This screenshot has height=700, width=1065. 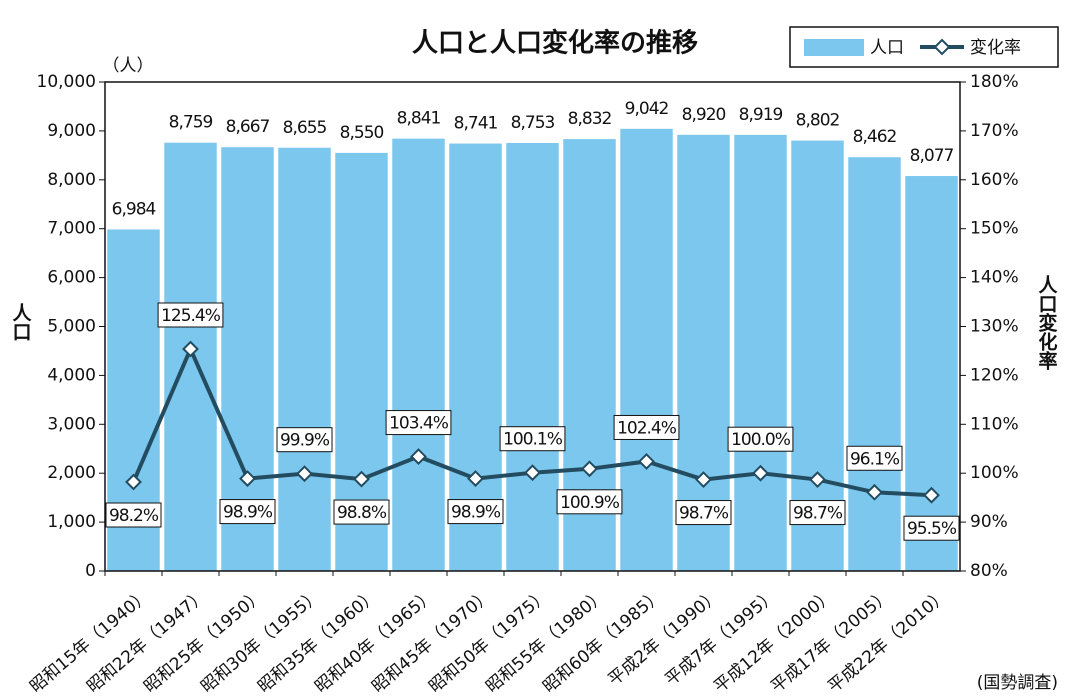 What do you see at coordinates (71, 327) in the screenshot?
I see `y-tick-label: 5,000` at bounding box center [71, 327].